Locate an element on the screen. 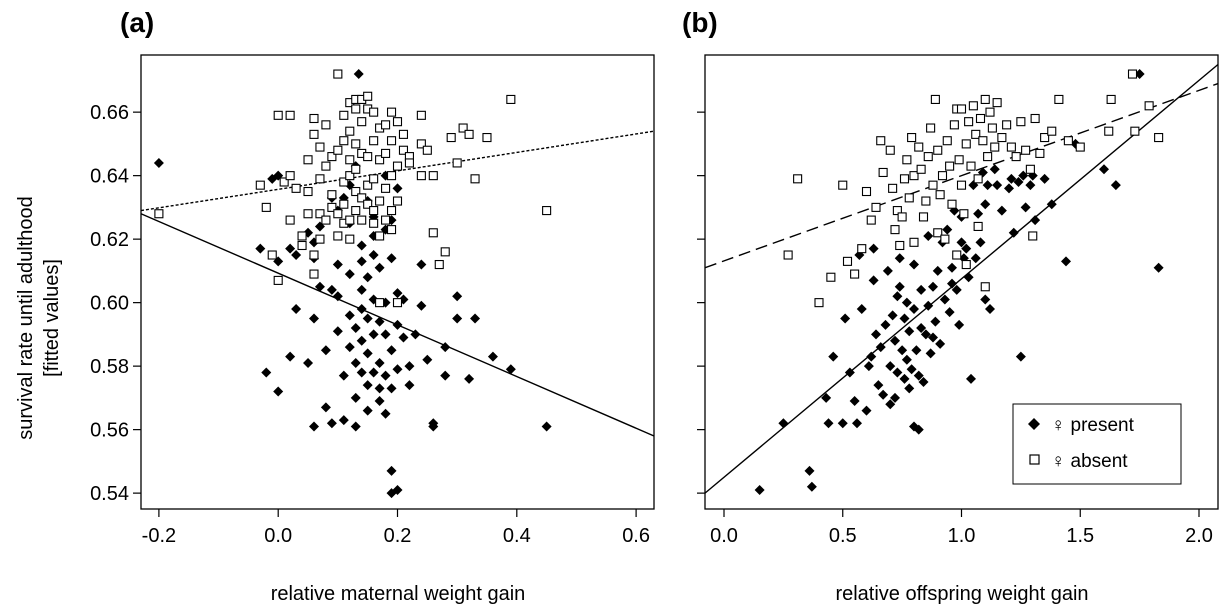  y-axis-label-line2: [fitted values] is located at coordinates (52, 318).